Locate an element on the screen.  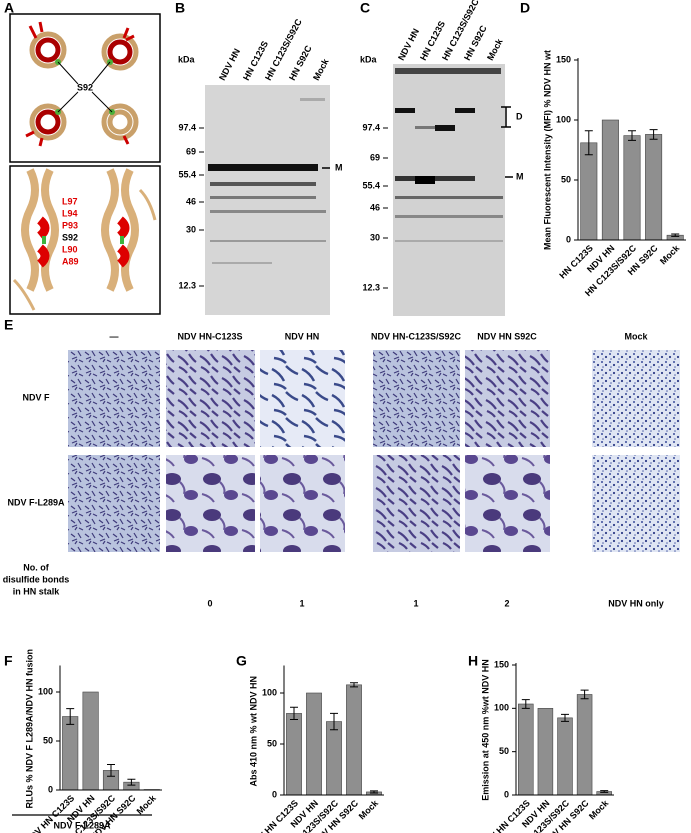
panel-label: F is located at coordinates (8, 661).